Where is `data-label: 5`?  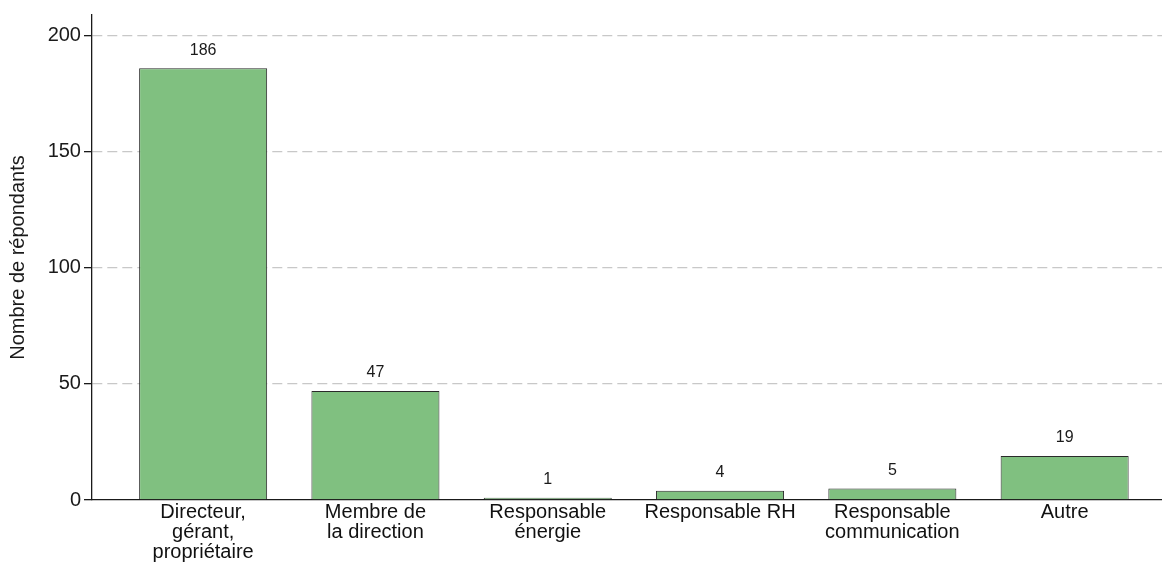
data-label: 5 is located at coordinates (892, 469).